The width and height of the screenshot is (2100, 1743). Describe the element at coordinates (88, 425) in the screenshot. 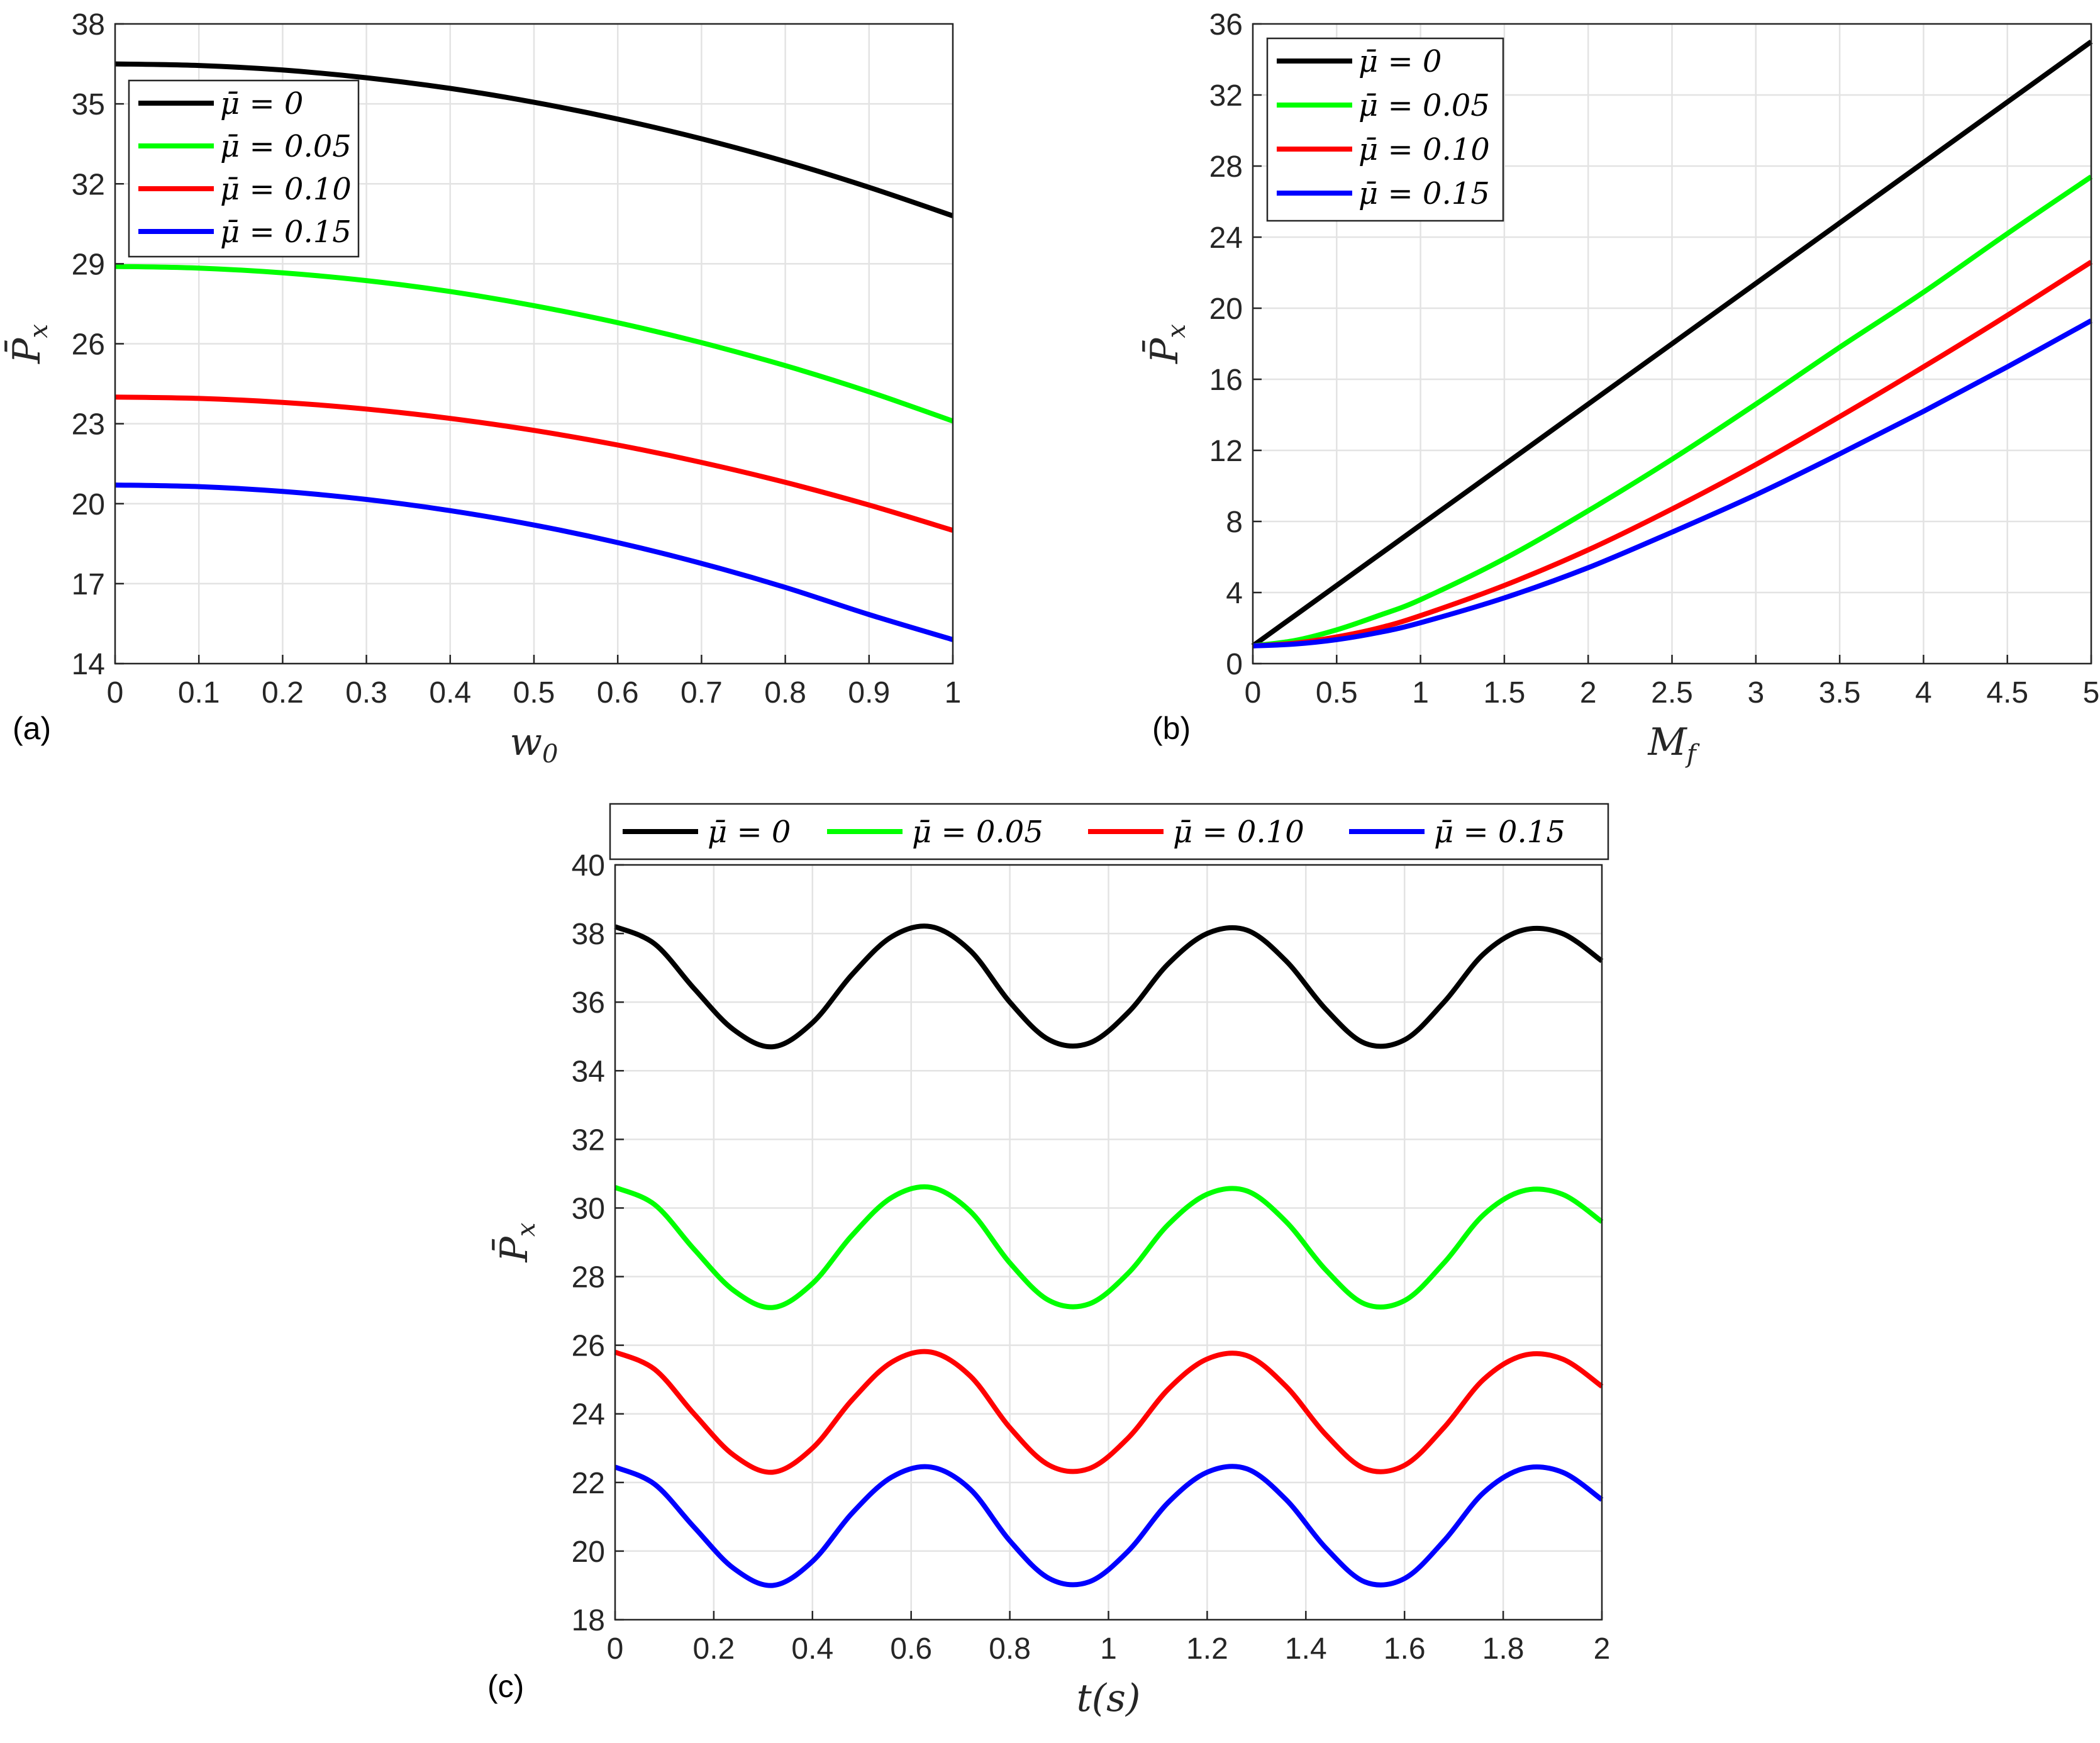

I see `y-tick-label: 23` at that location.